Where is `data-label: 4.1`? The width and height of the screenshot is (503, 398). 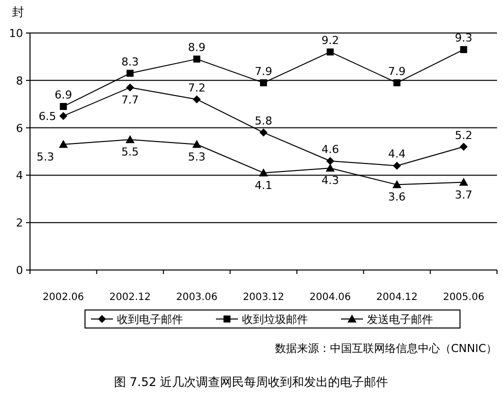
data-label: 4.1 is located at coordinates (263, 185).